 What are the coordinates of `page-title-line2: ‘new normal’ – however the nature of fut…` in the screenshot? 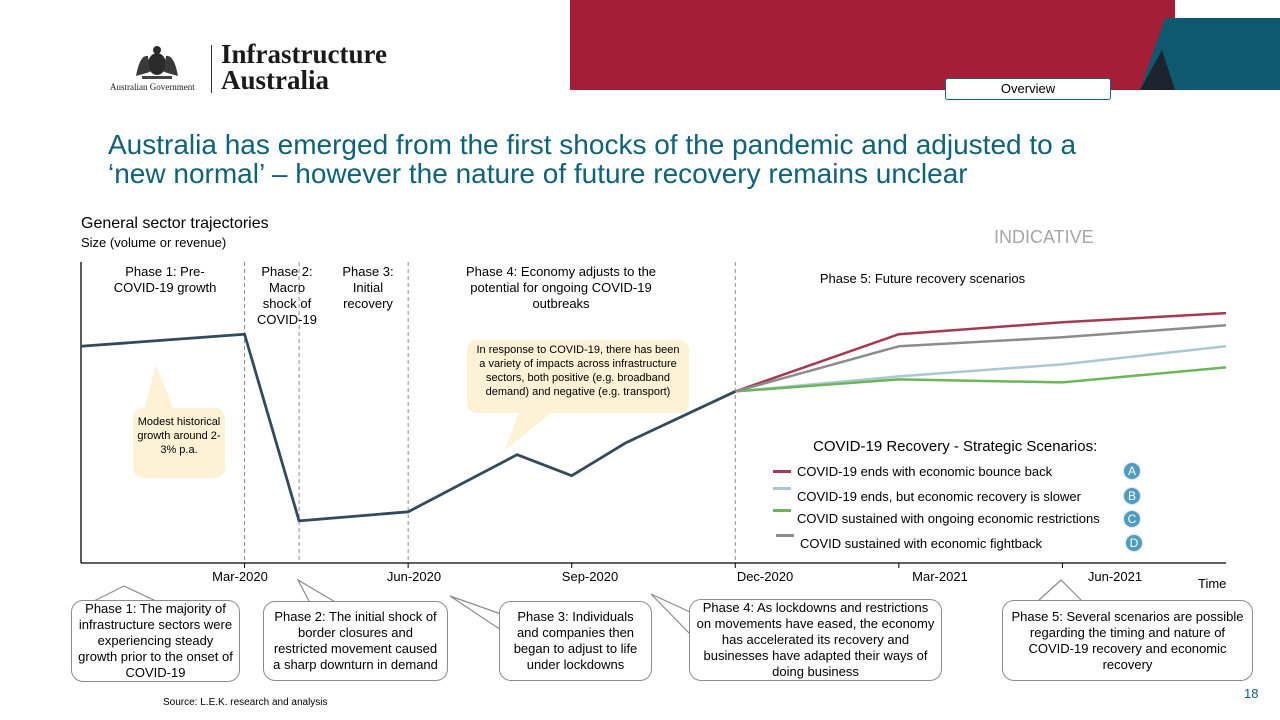 It's located at (538, 173).